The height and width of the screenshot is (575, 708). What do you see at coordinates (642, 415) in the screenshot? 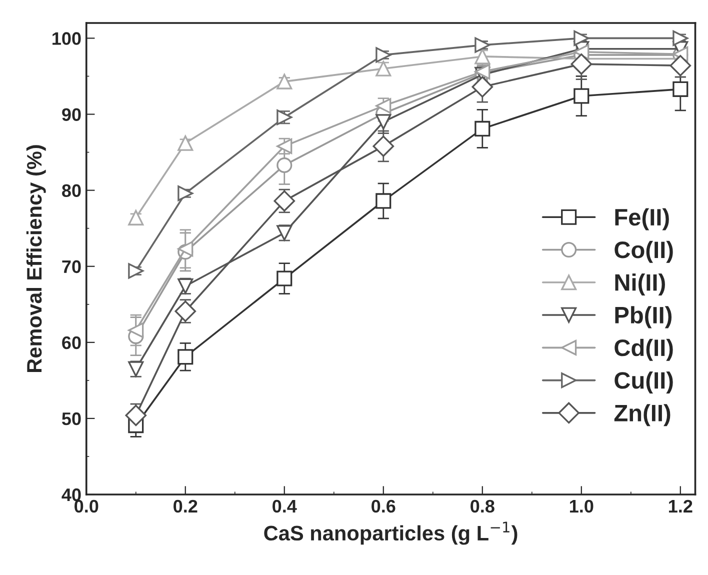
I see `legend-label: Zn(II)` at bounding box center [642, 415].